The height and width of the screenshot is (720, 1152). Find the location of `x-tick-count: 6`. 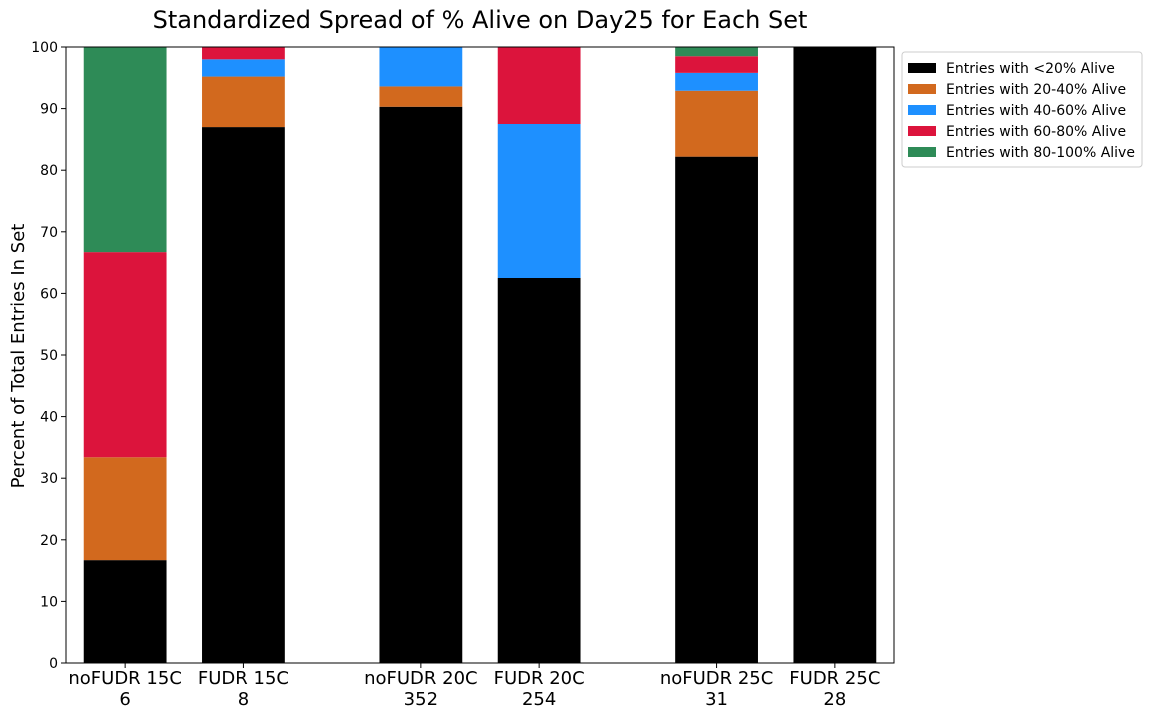

x-tick-count: 6 is located at coordinates (124, 699).